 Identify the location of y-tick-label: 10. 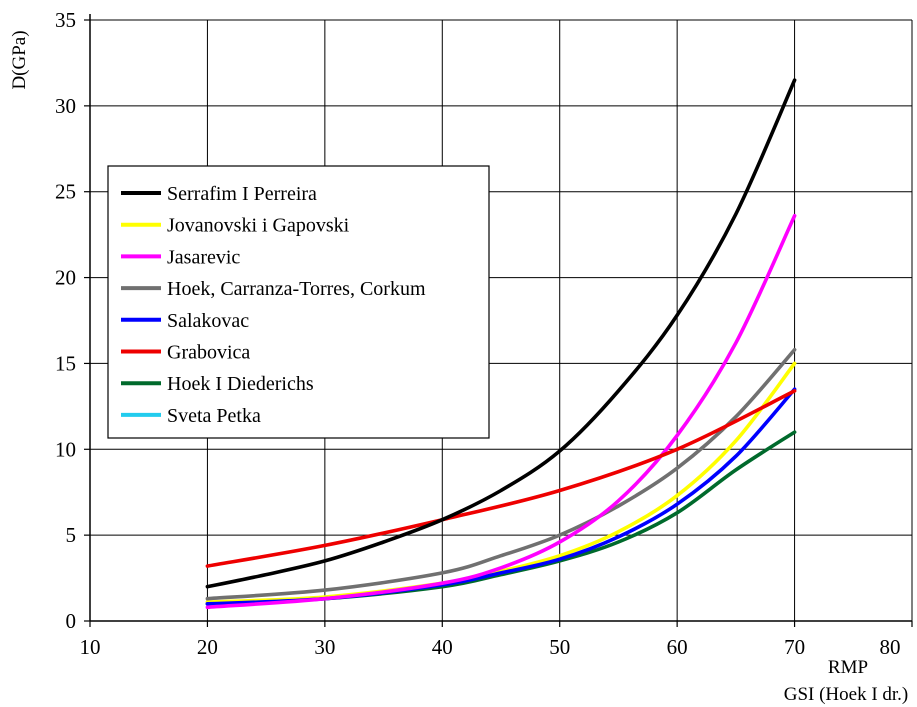
(65, 449).